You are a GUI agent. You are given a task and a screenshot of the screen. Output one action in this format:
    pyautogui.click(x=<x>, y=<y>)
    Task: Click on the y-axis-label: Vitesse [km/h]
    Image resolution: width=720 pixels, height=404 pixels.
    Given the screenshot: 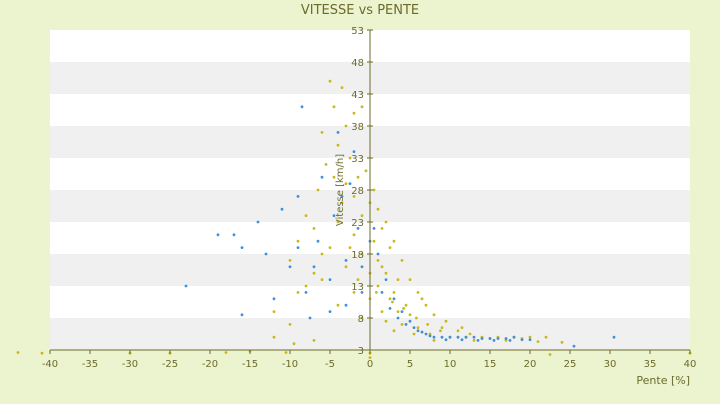 What is the action you would take?
    pyautogui.click(x=340, y=190)
    